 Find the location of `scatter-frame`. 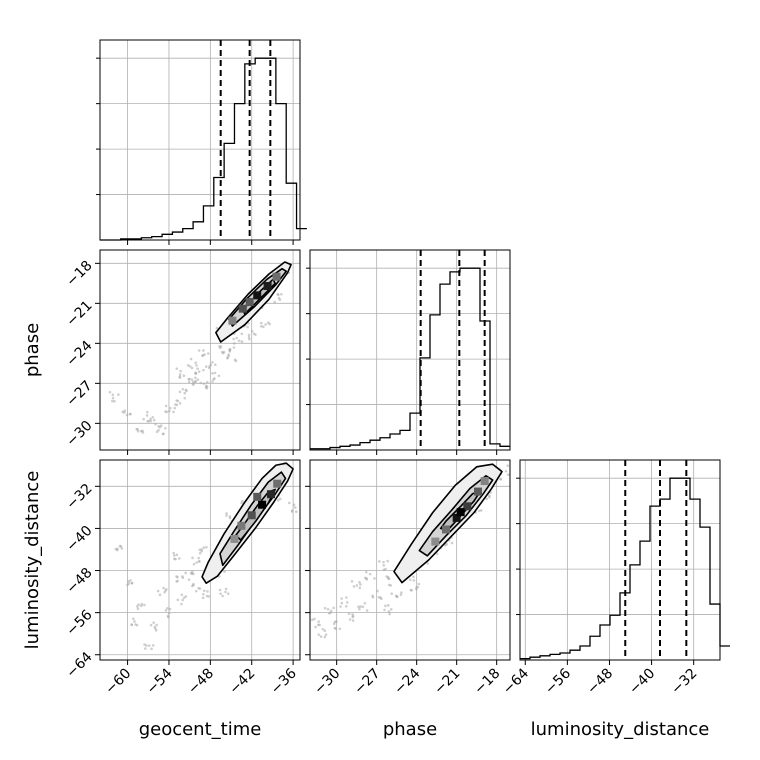

scatter-frame is located at coordinates (200, 350).